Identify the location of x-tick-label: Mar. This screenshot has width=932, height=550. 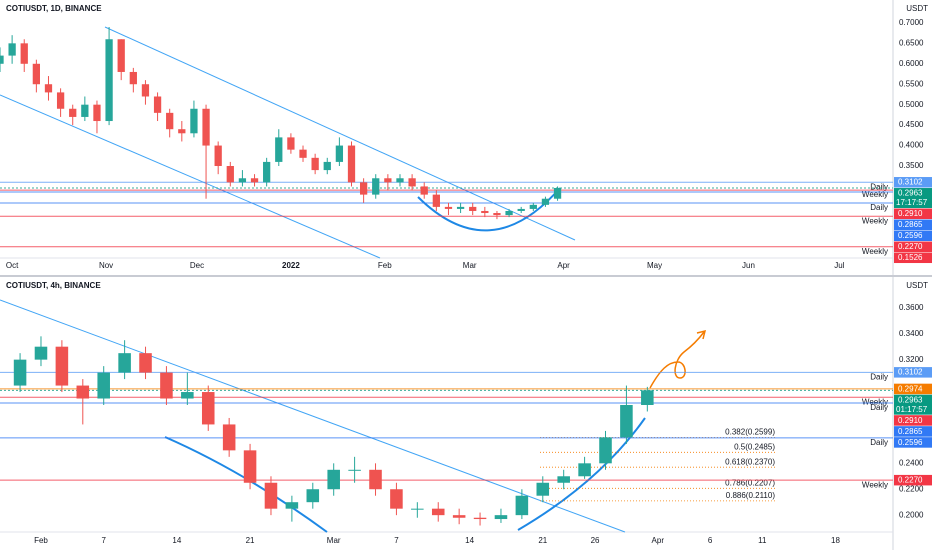
(470, 265).